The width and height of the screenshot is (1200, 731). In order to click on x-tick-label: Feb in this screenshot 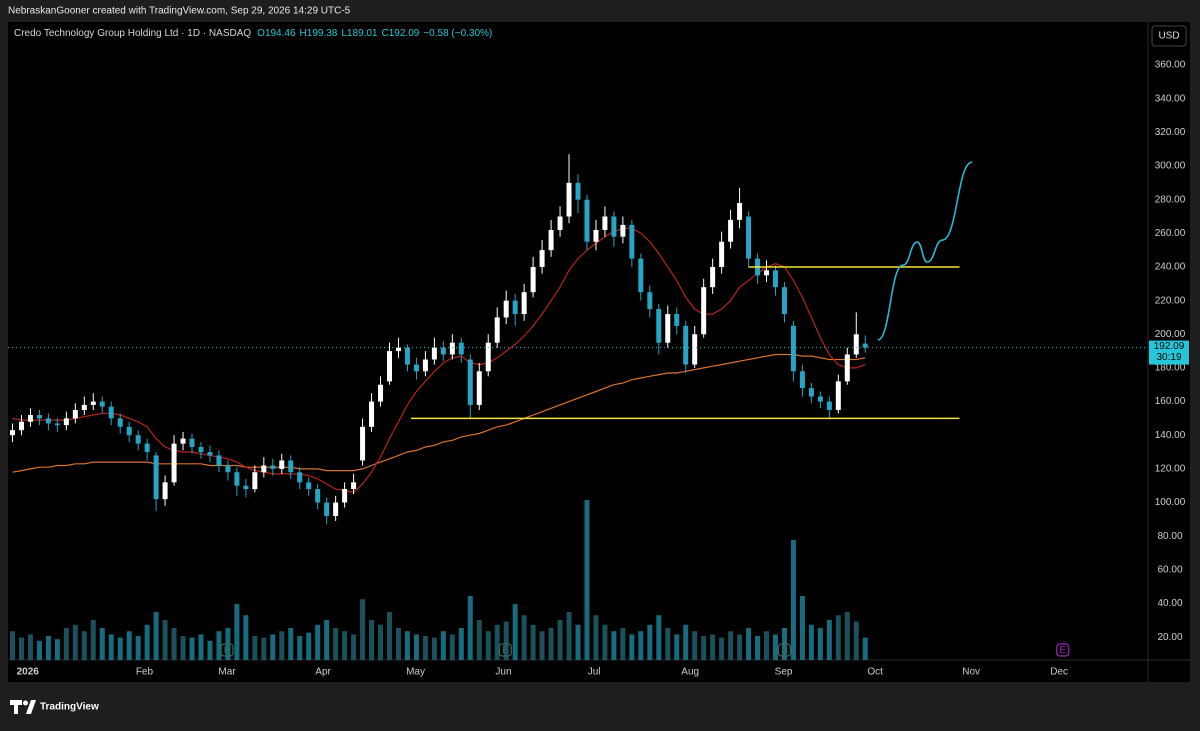, I will do `click(145, 672)`.